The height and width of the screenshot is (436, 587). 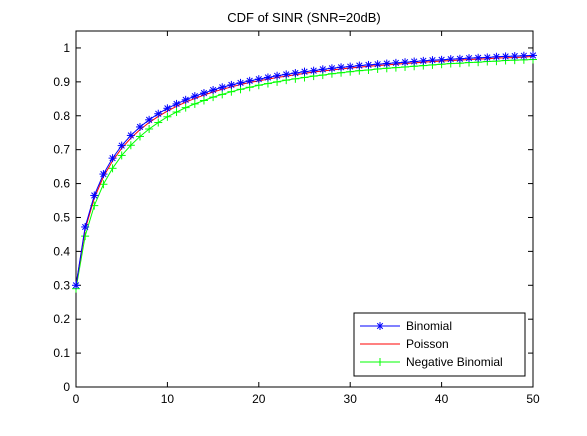 I want to click on y-tick-label: 0.1, so click(x=61, y=353).